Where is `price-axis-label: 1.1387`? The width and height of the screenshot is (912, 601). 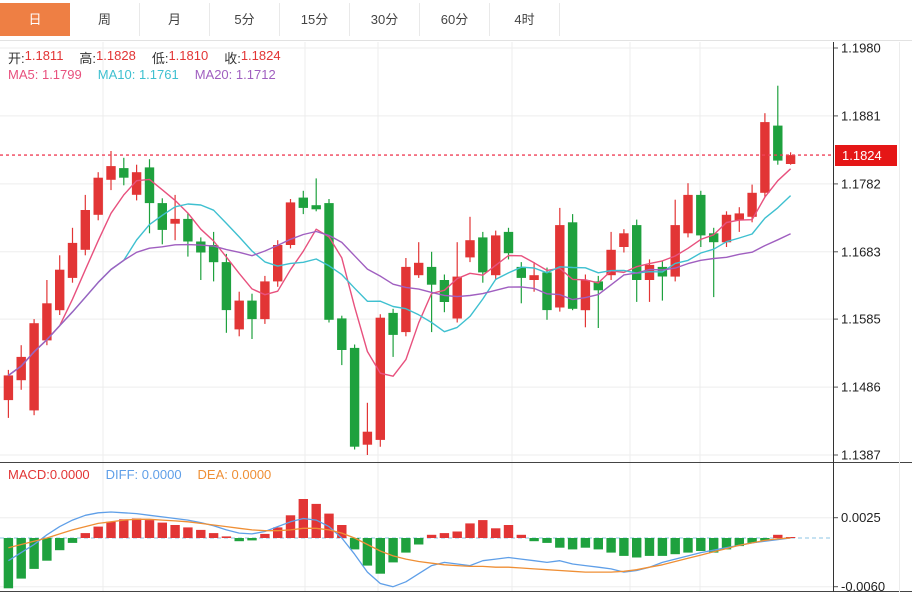 price-axis-label: 1.1387 is located at coordinates (861, 455).